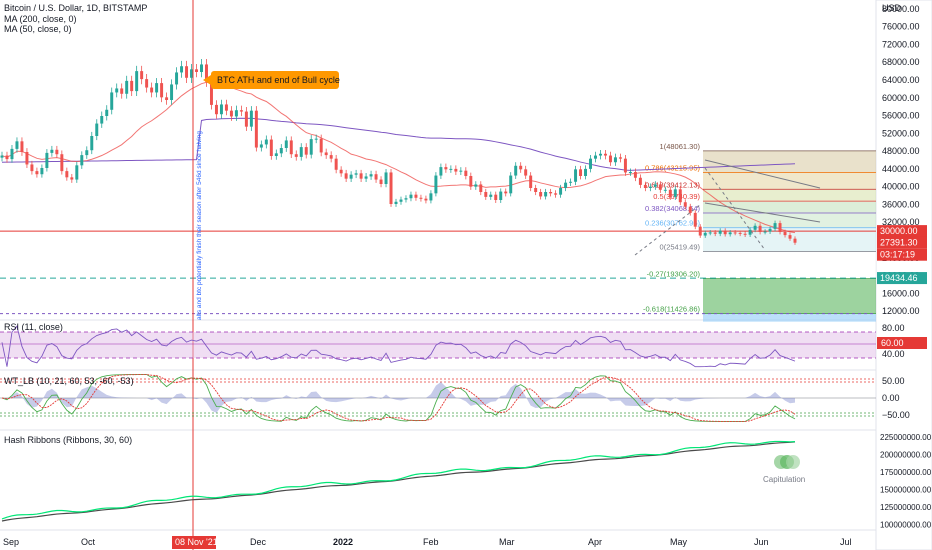  I want to click on fib-level-label: 0.618(39412.13), so click(673, 184).